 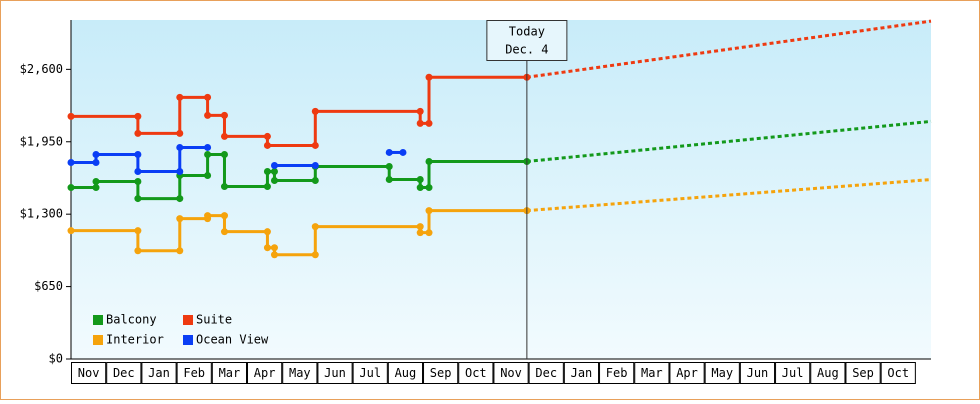 I want to click on x-tick-label: May, so click(x=300, y=373).